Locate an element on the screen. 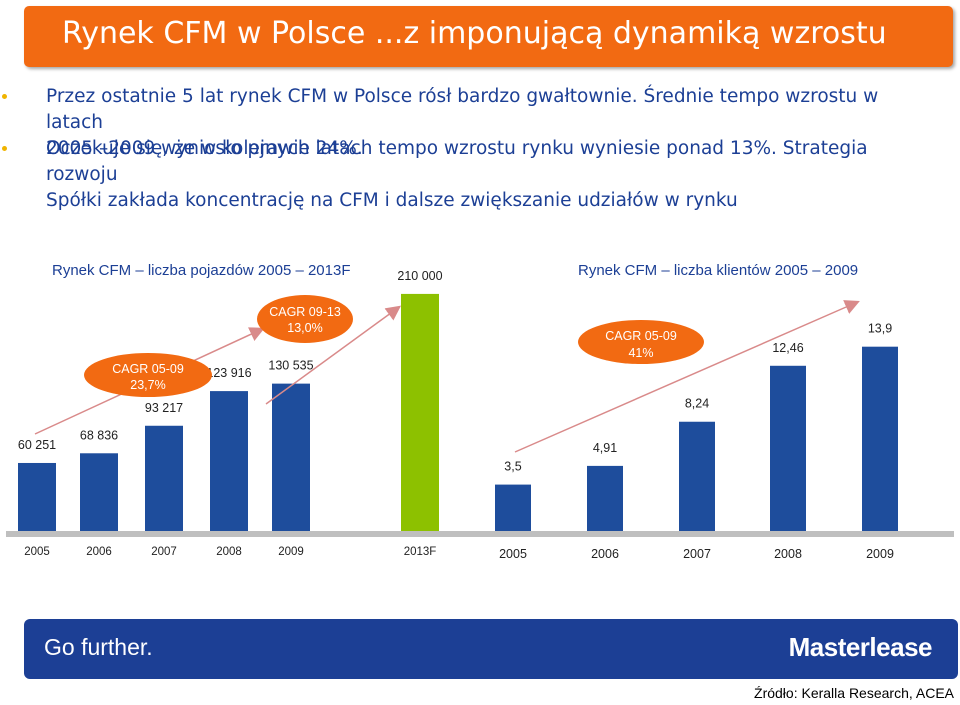  cagr-value: 23,7% is located at coordinates (147, 385).